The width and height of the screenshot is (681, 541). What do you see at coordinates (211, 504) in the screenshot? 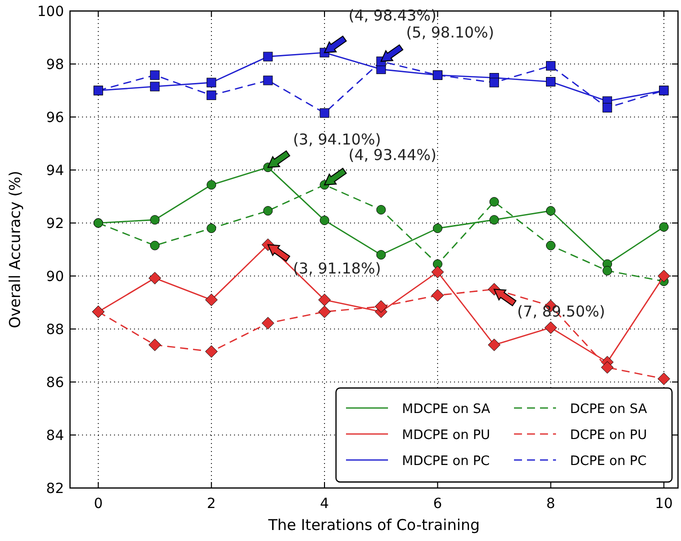
I see `x-tick-label: 2` at bounding box center [211, 504].